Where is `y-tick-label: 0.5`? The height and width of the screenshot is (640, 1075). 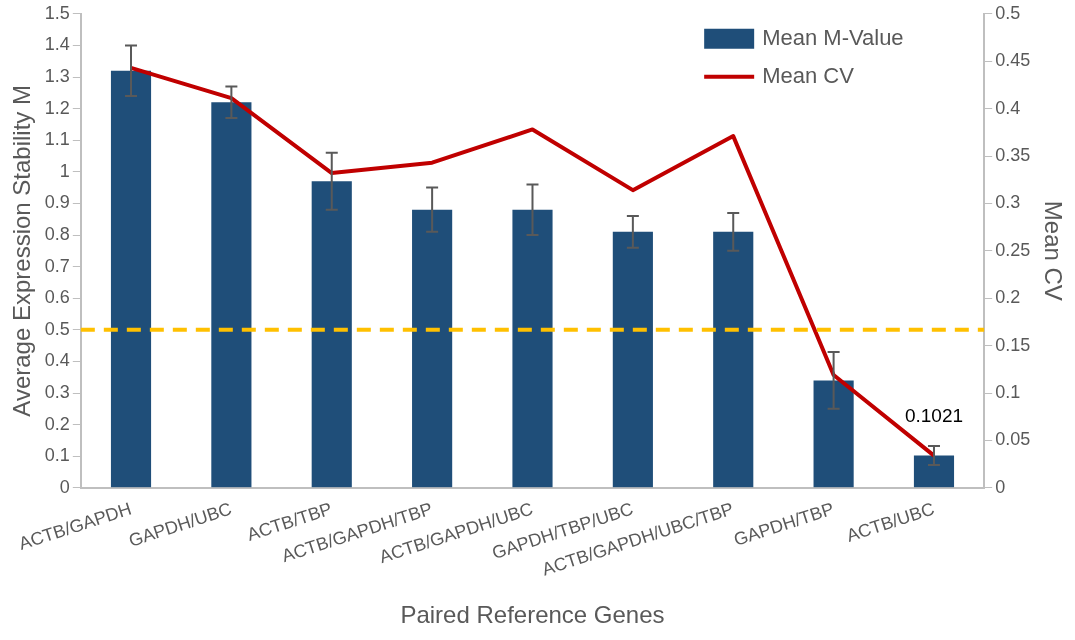 y-tick-label: 0.5 is located at coordinates (57, 328).